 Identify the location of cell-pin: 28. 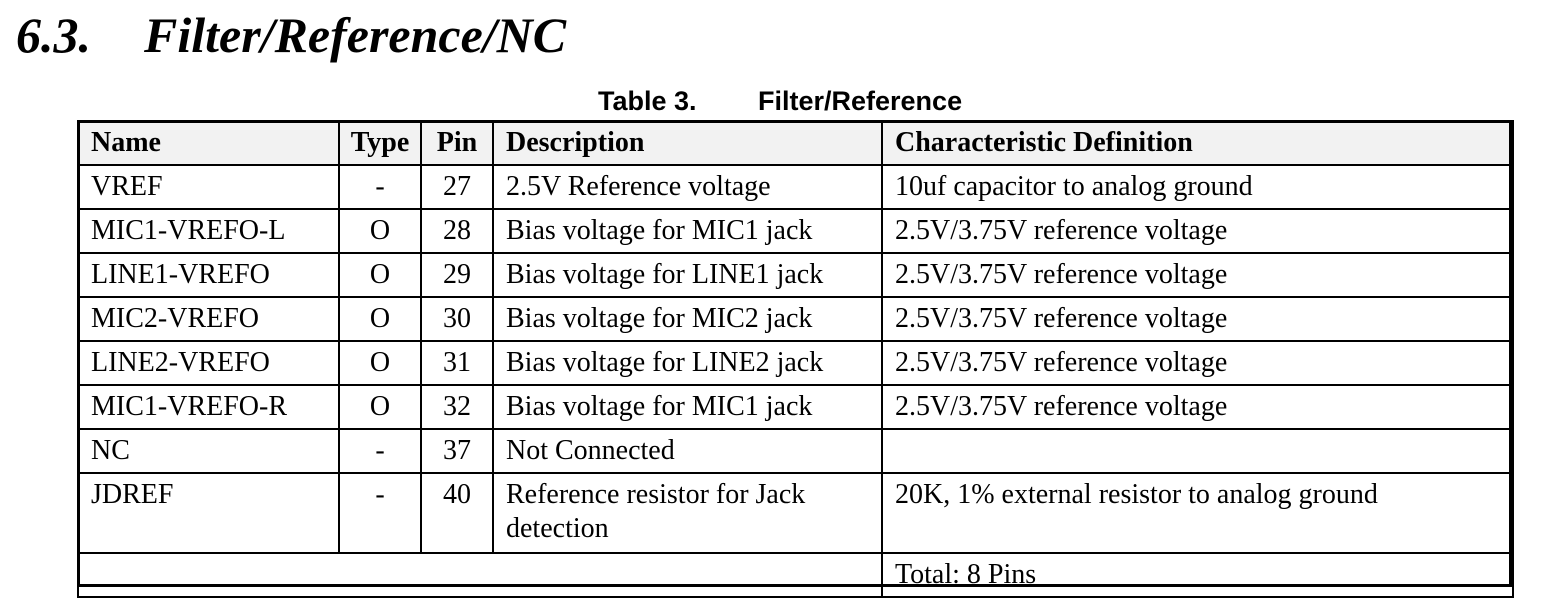
(457, 231).